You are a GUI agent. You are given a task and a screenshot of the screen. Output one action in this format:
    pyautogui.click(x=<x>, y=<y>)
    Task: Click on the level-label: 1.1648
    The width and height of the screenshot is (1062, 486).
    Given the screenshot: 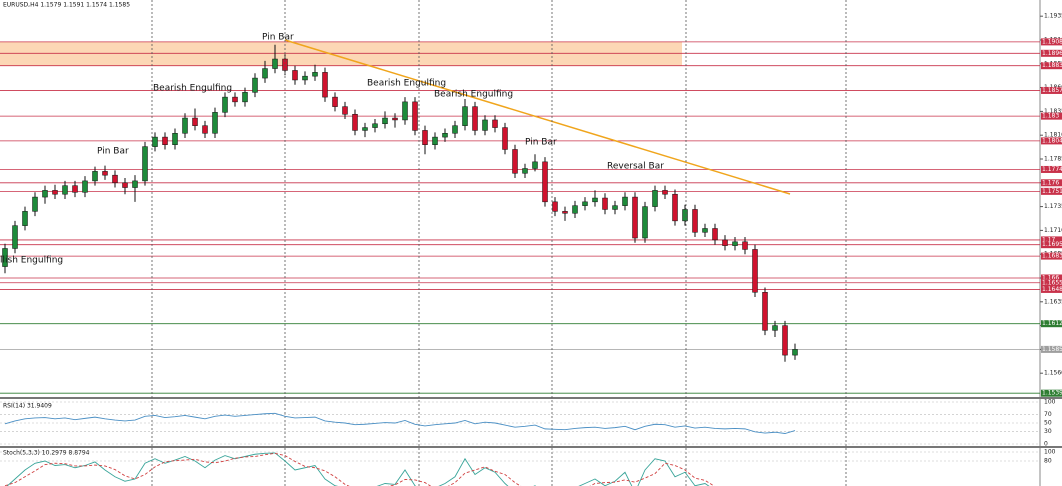 What is the action you would take?
    pyautogui.click(x=1052, y=289)
    